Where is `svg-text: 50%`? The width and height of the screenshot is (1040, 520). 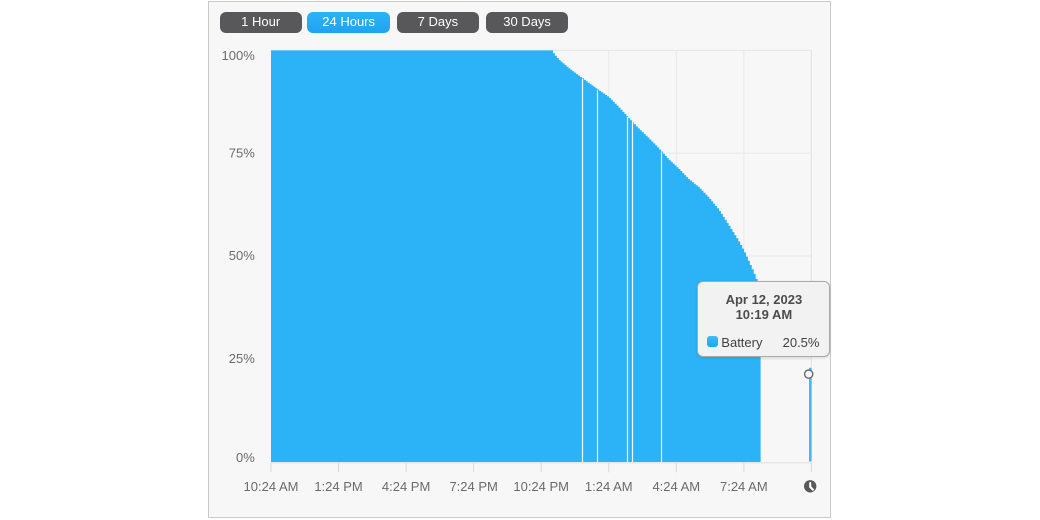
svg-text: 50% is located at coordinates (242, 255).